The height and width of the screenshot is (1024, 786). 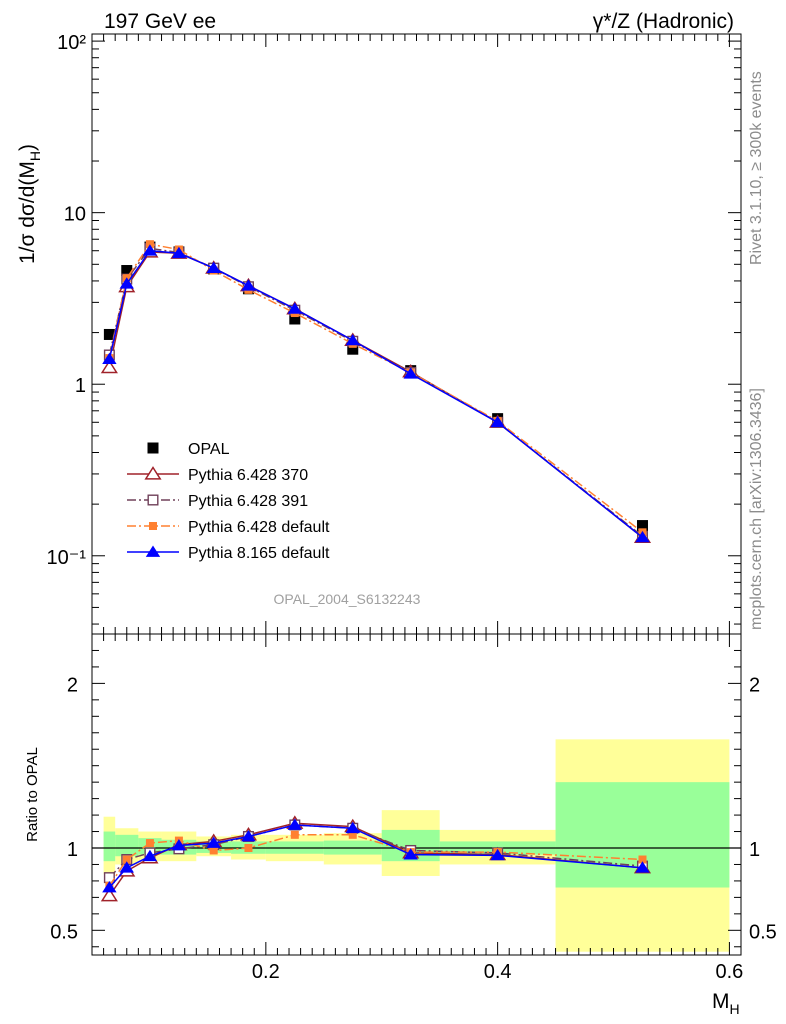 What do you see at coordinates (29, 204) in the screenshot?
I see `main-y-axis-label: 1/σ dσ/d(MH)` at bounding box center [29, 204].